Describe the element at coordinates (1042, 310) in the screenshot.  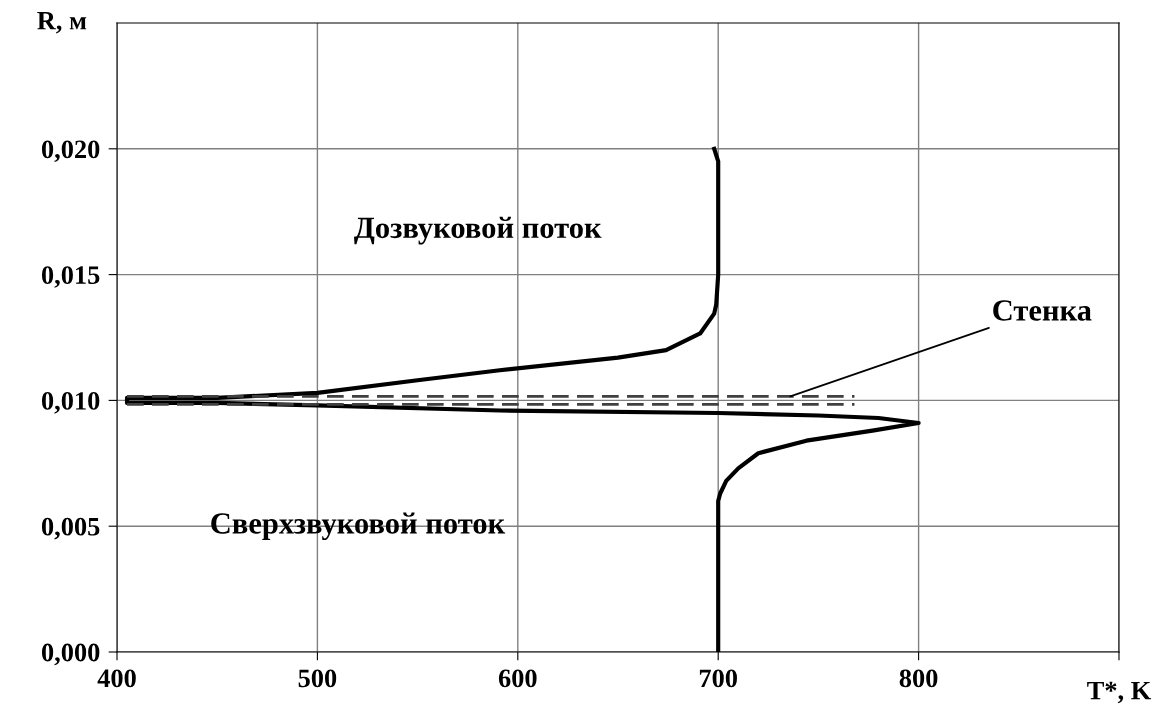
I see `annotation: Стенка` at that location.